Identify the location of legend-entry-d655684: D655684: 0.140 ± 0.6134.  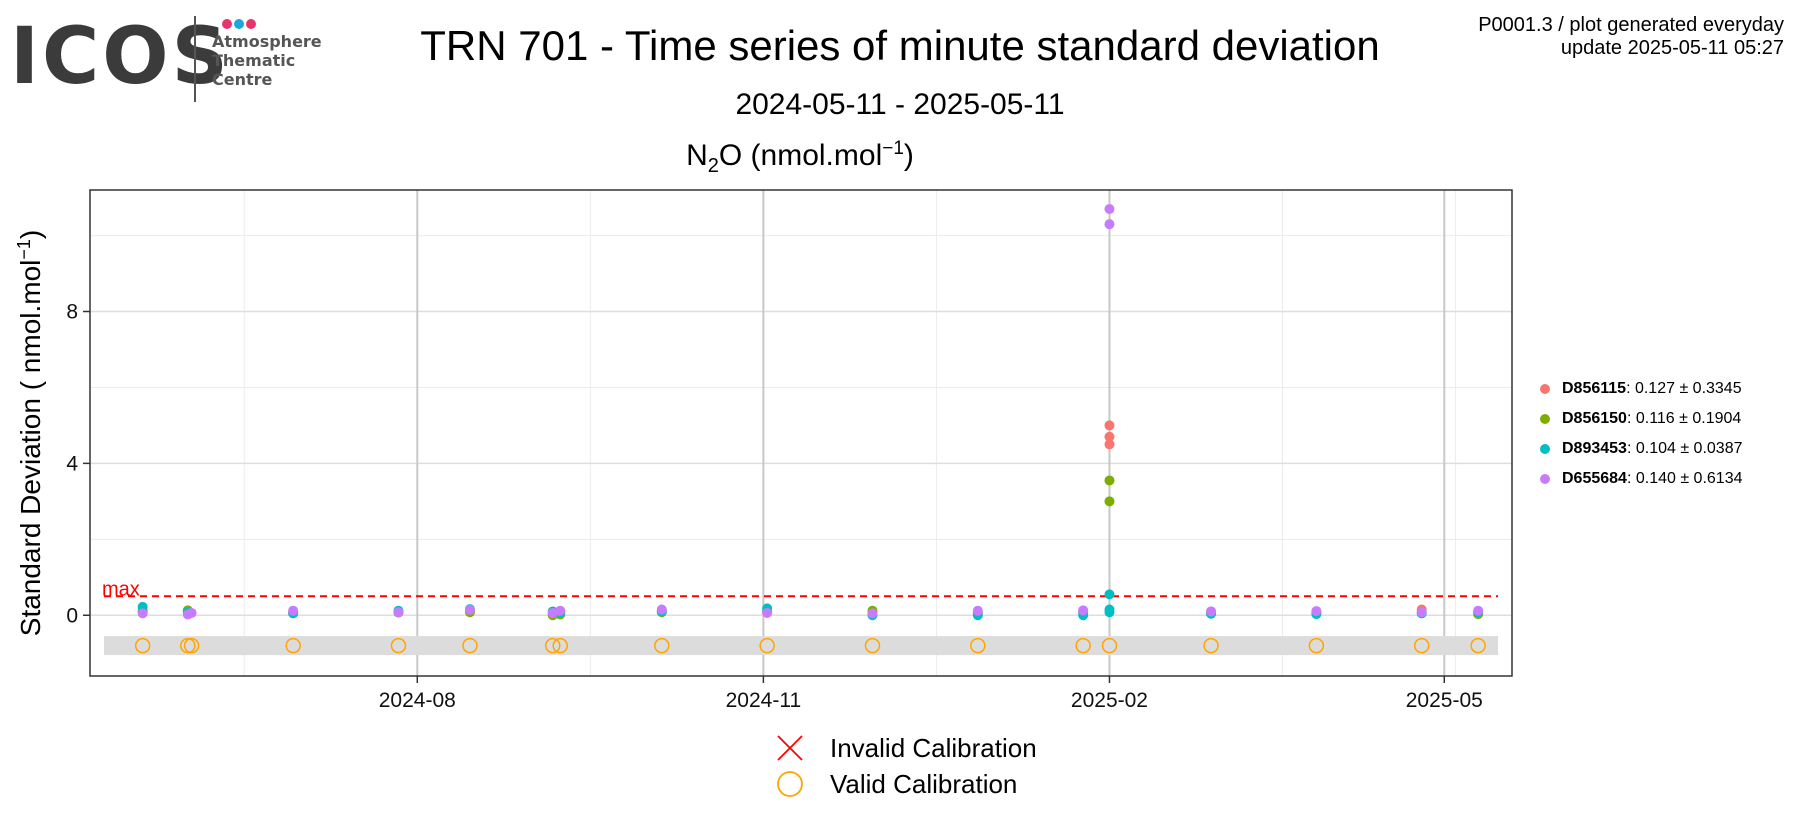
(1641, 479).